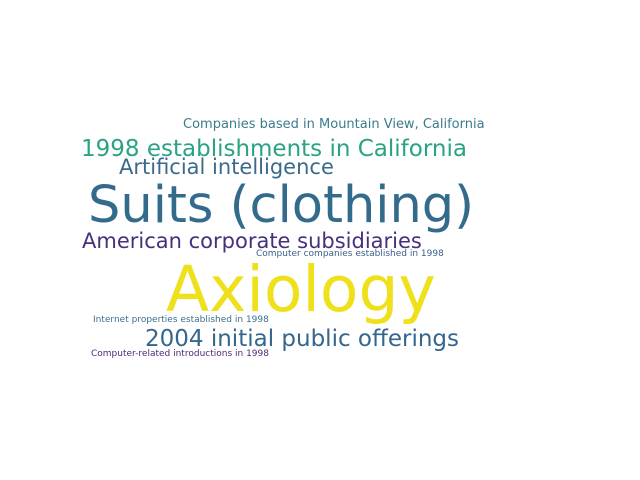 This screenshot has height=480, width=640. What do you see at coordinates (350, 254) in the screenshot?
I see `word-computer-companies-1998: Computer companies established in 1998` at bounding box center [350, 254].